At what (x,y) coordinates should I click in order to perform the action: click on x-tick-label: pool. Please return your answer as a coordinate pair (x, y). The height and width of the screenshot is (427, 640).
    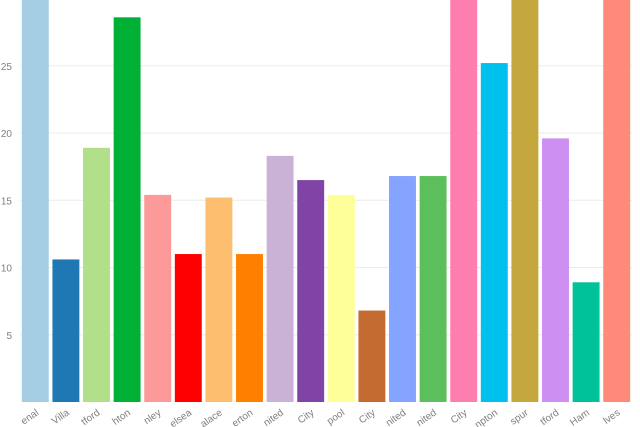
    Looking at the image, I should click on (336, 417).